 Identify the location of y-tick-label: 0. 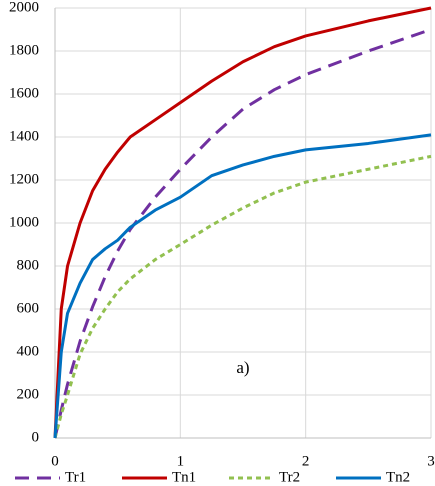
(36, 437).